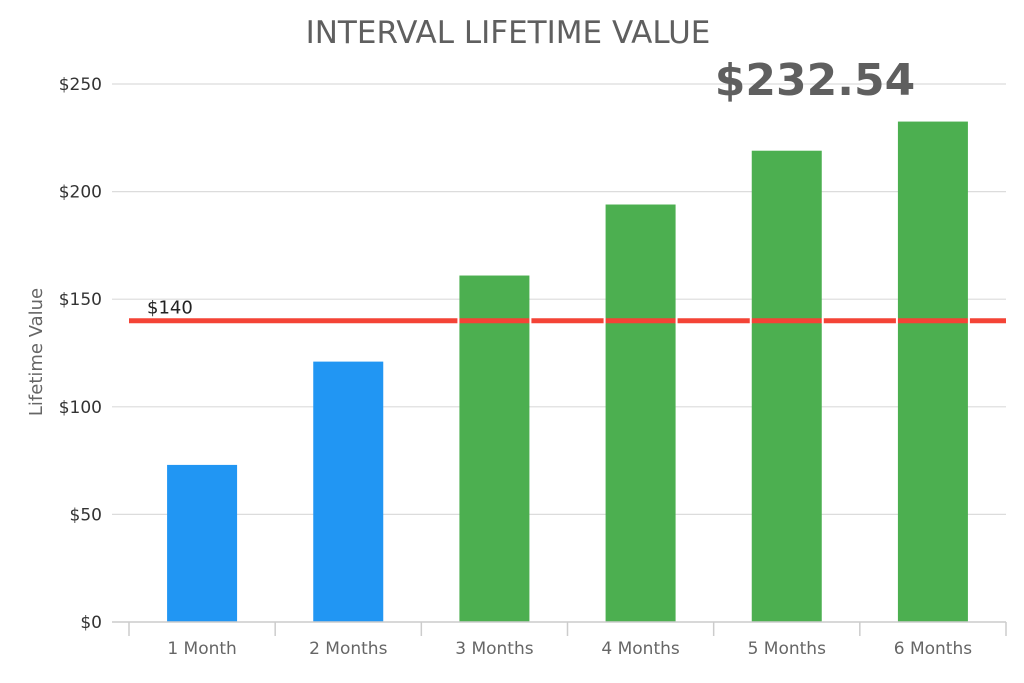 Image resolution: width=1024 pixels, height=683 pixels. Describe the element at coordinates (348, 649) in the screenshot. I see `x-tick-label: 2 Months` at that location.